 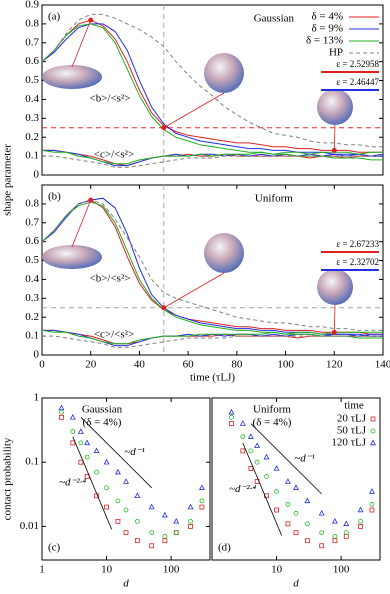 I want to click on x-tick-label: 80, so click(x=237, y=365).